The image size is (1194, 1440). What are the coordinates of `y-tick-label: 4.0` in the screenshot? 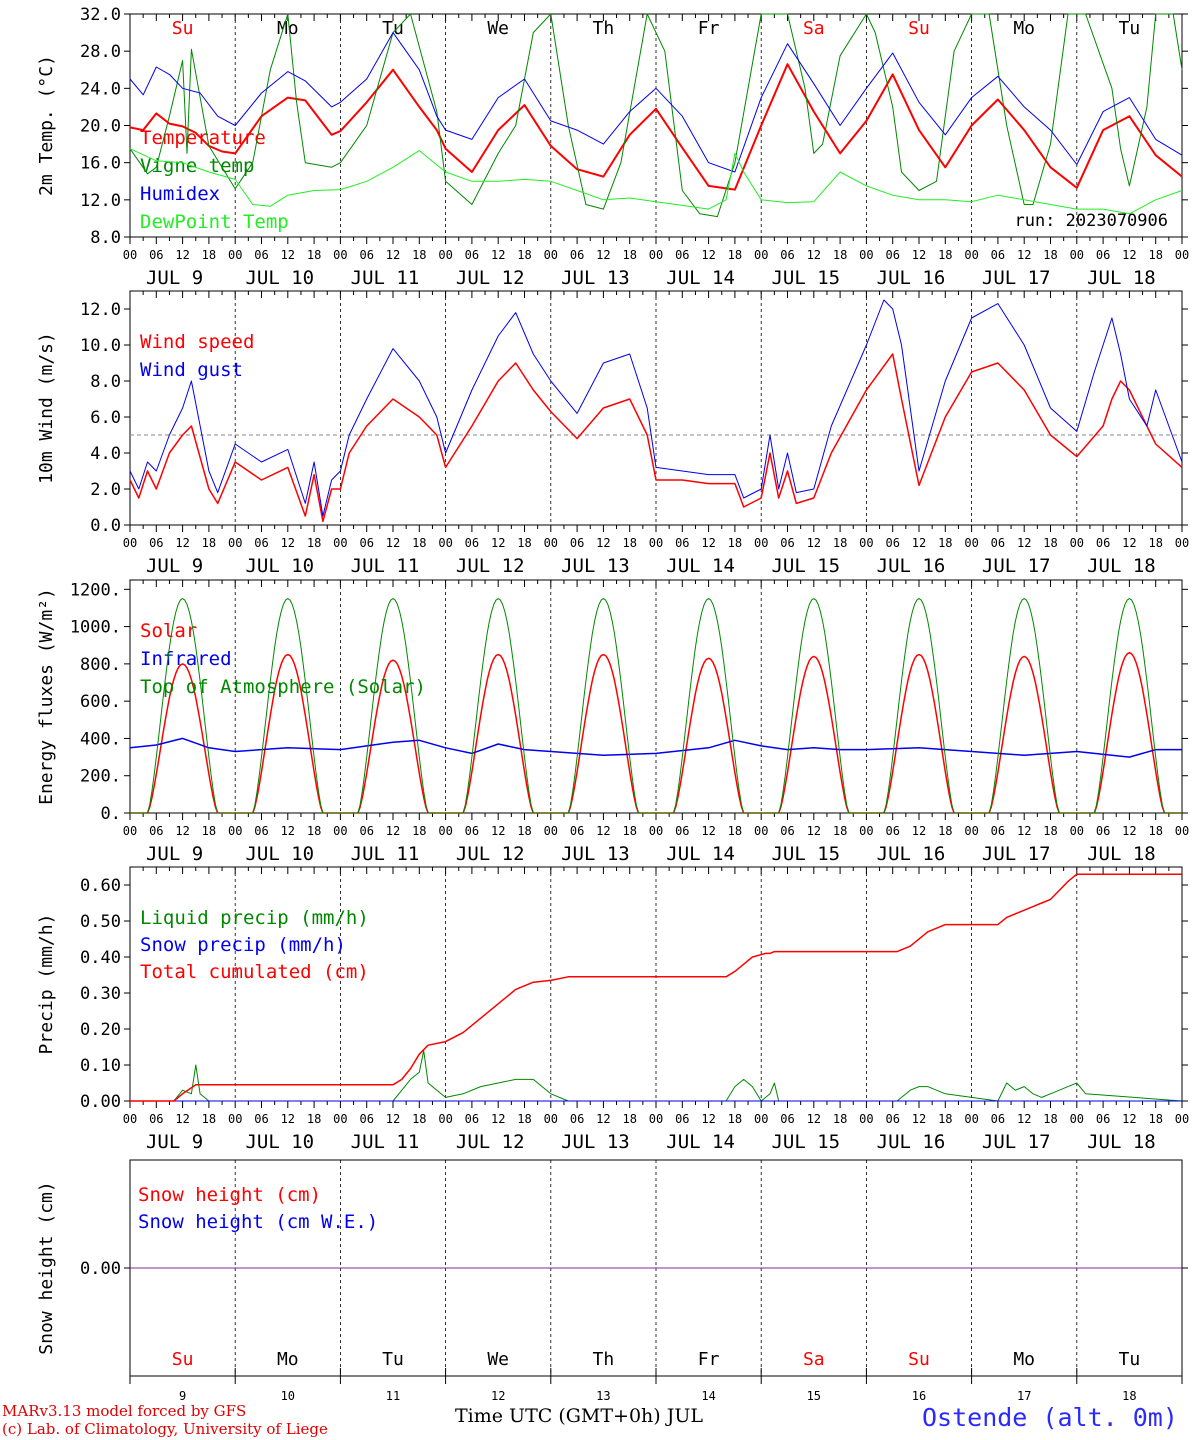 It's located at (105, 454).